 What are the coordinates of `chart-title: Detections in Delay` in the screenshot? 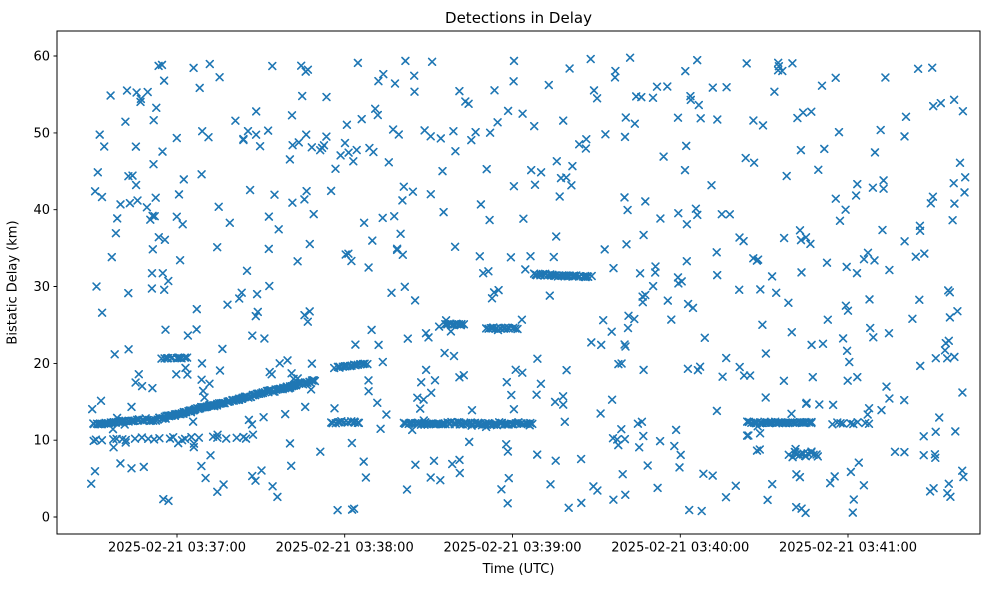 It's located at (518, 18).